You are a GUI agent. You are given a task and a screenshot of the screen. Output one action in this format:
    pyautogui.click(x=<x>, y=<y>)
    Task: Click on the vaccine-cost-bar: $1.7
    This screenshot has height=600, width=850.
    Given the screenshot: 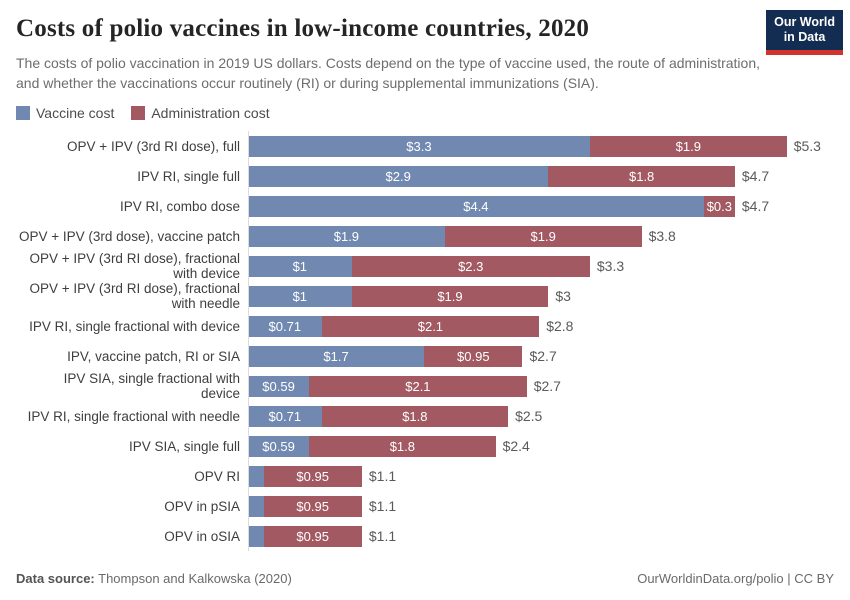 What is the action you would take?
    pyautogui.click(x=336, y=356)
    